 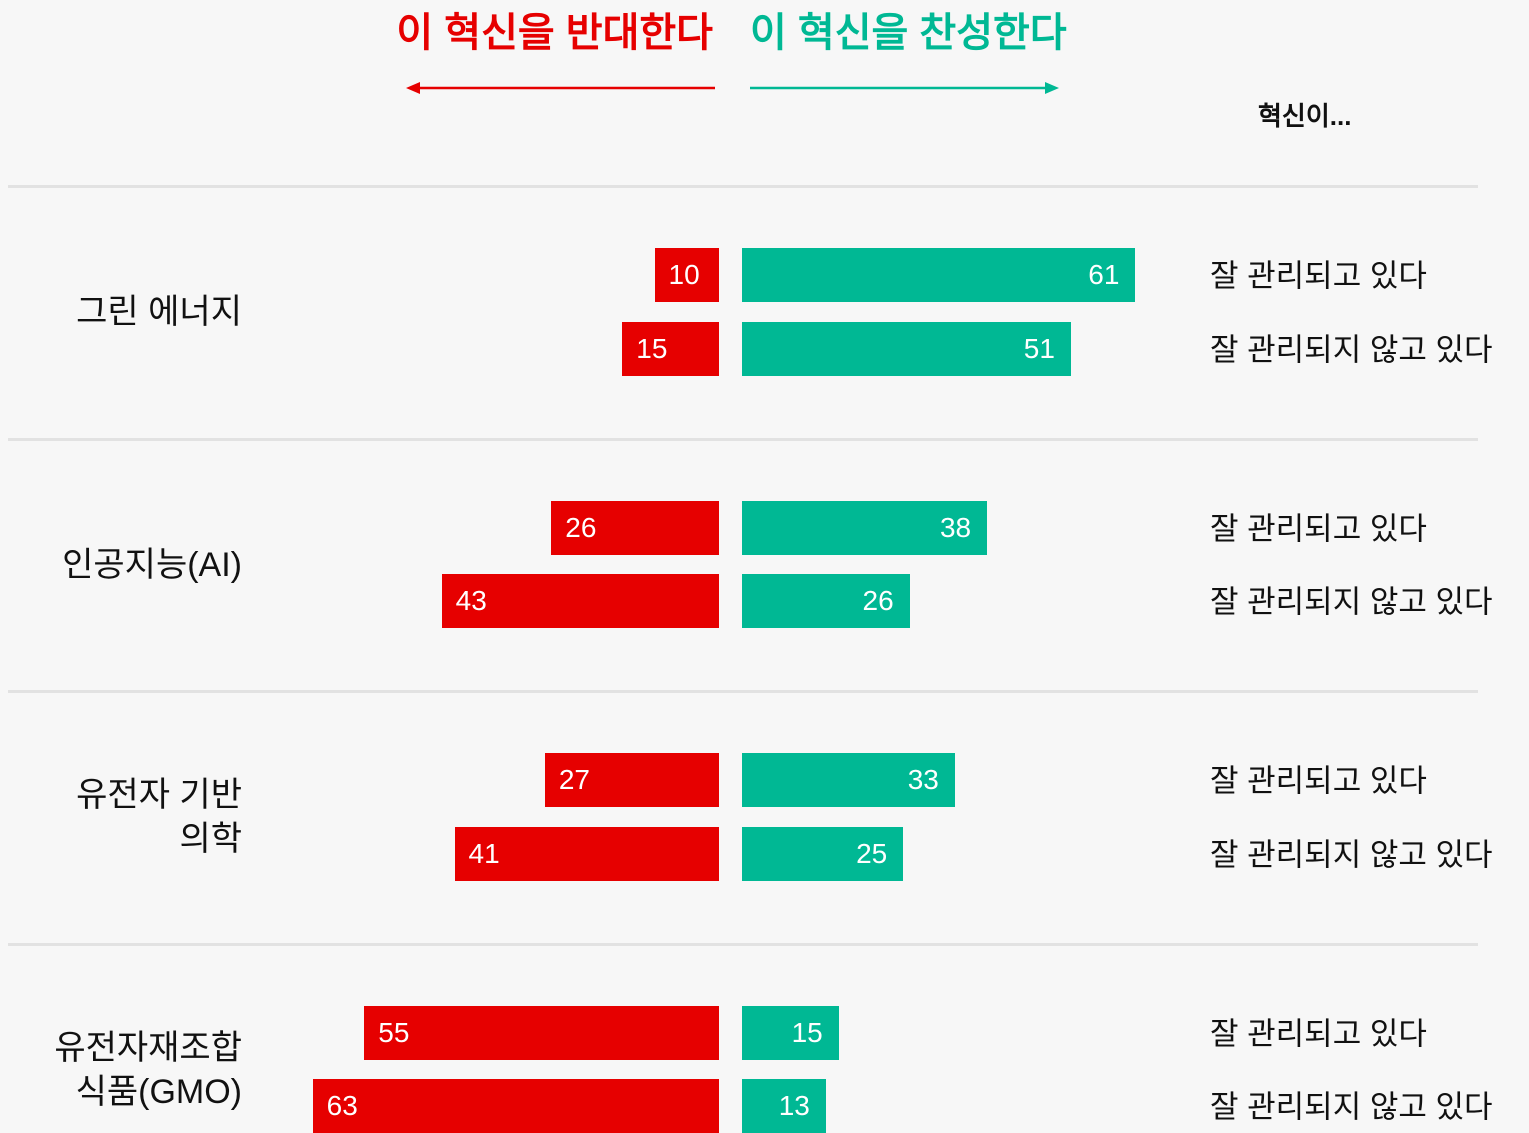 What do you see at coordinates (471, 600) in the screenshot?
I see `value-label: 43` at bounding box center [471, 600].